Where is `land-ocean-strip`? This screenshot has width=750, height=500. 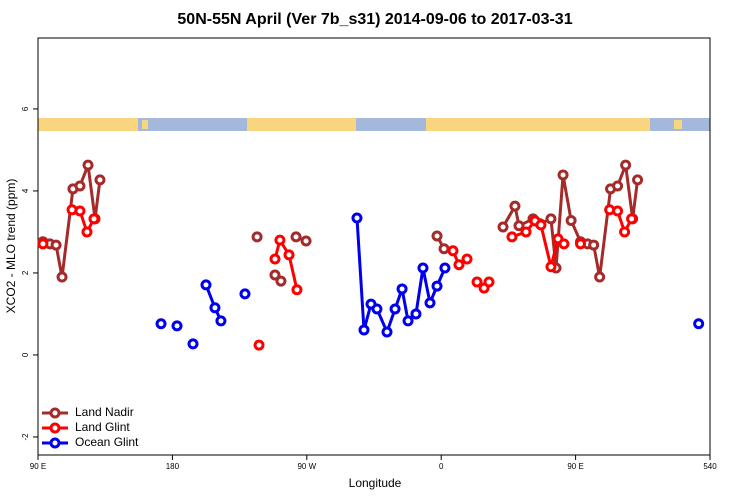
land-ocean-strip is located at coordinates (374, 124).